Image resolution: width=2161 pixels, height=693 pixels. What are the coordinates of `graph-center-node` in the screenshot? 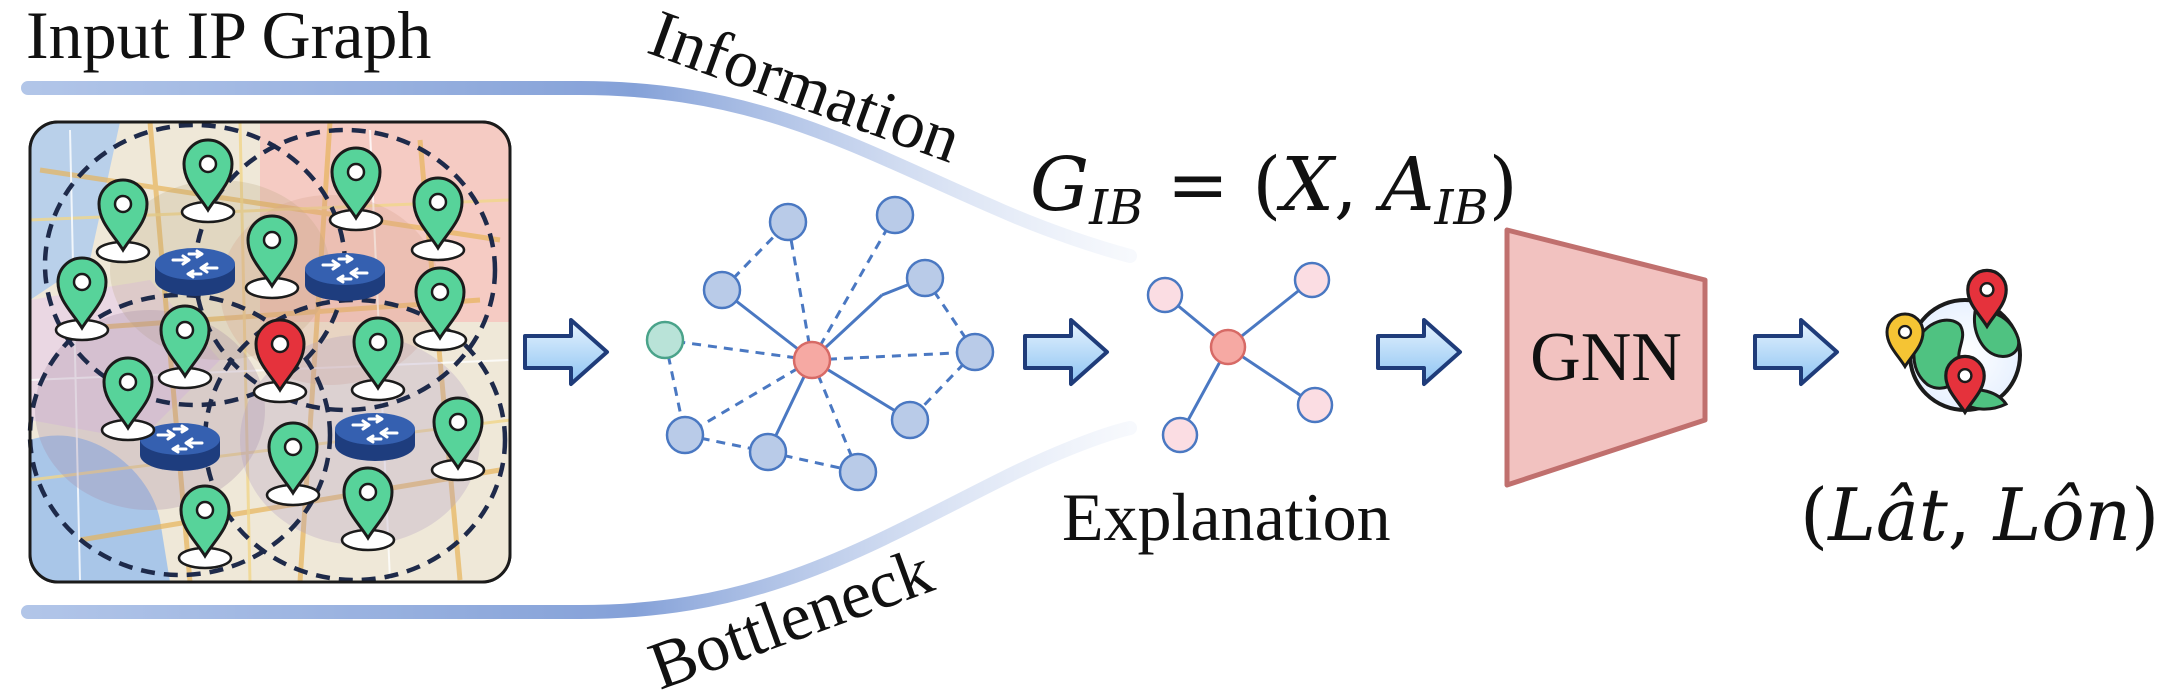 It's located at (812, 360).